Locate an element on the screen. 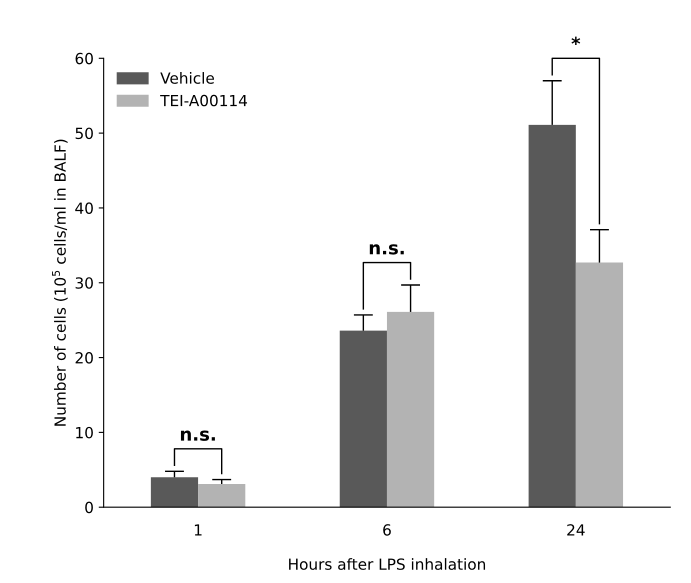 This screenshot has height=583, width=691. legend-label: Vehicle is located at coordinates (187, 78).